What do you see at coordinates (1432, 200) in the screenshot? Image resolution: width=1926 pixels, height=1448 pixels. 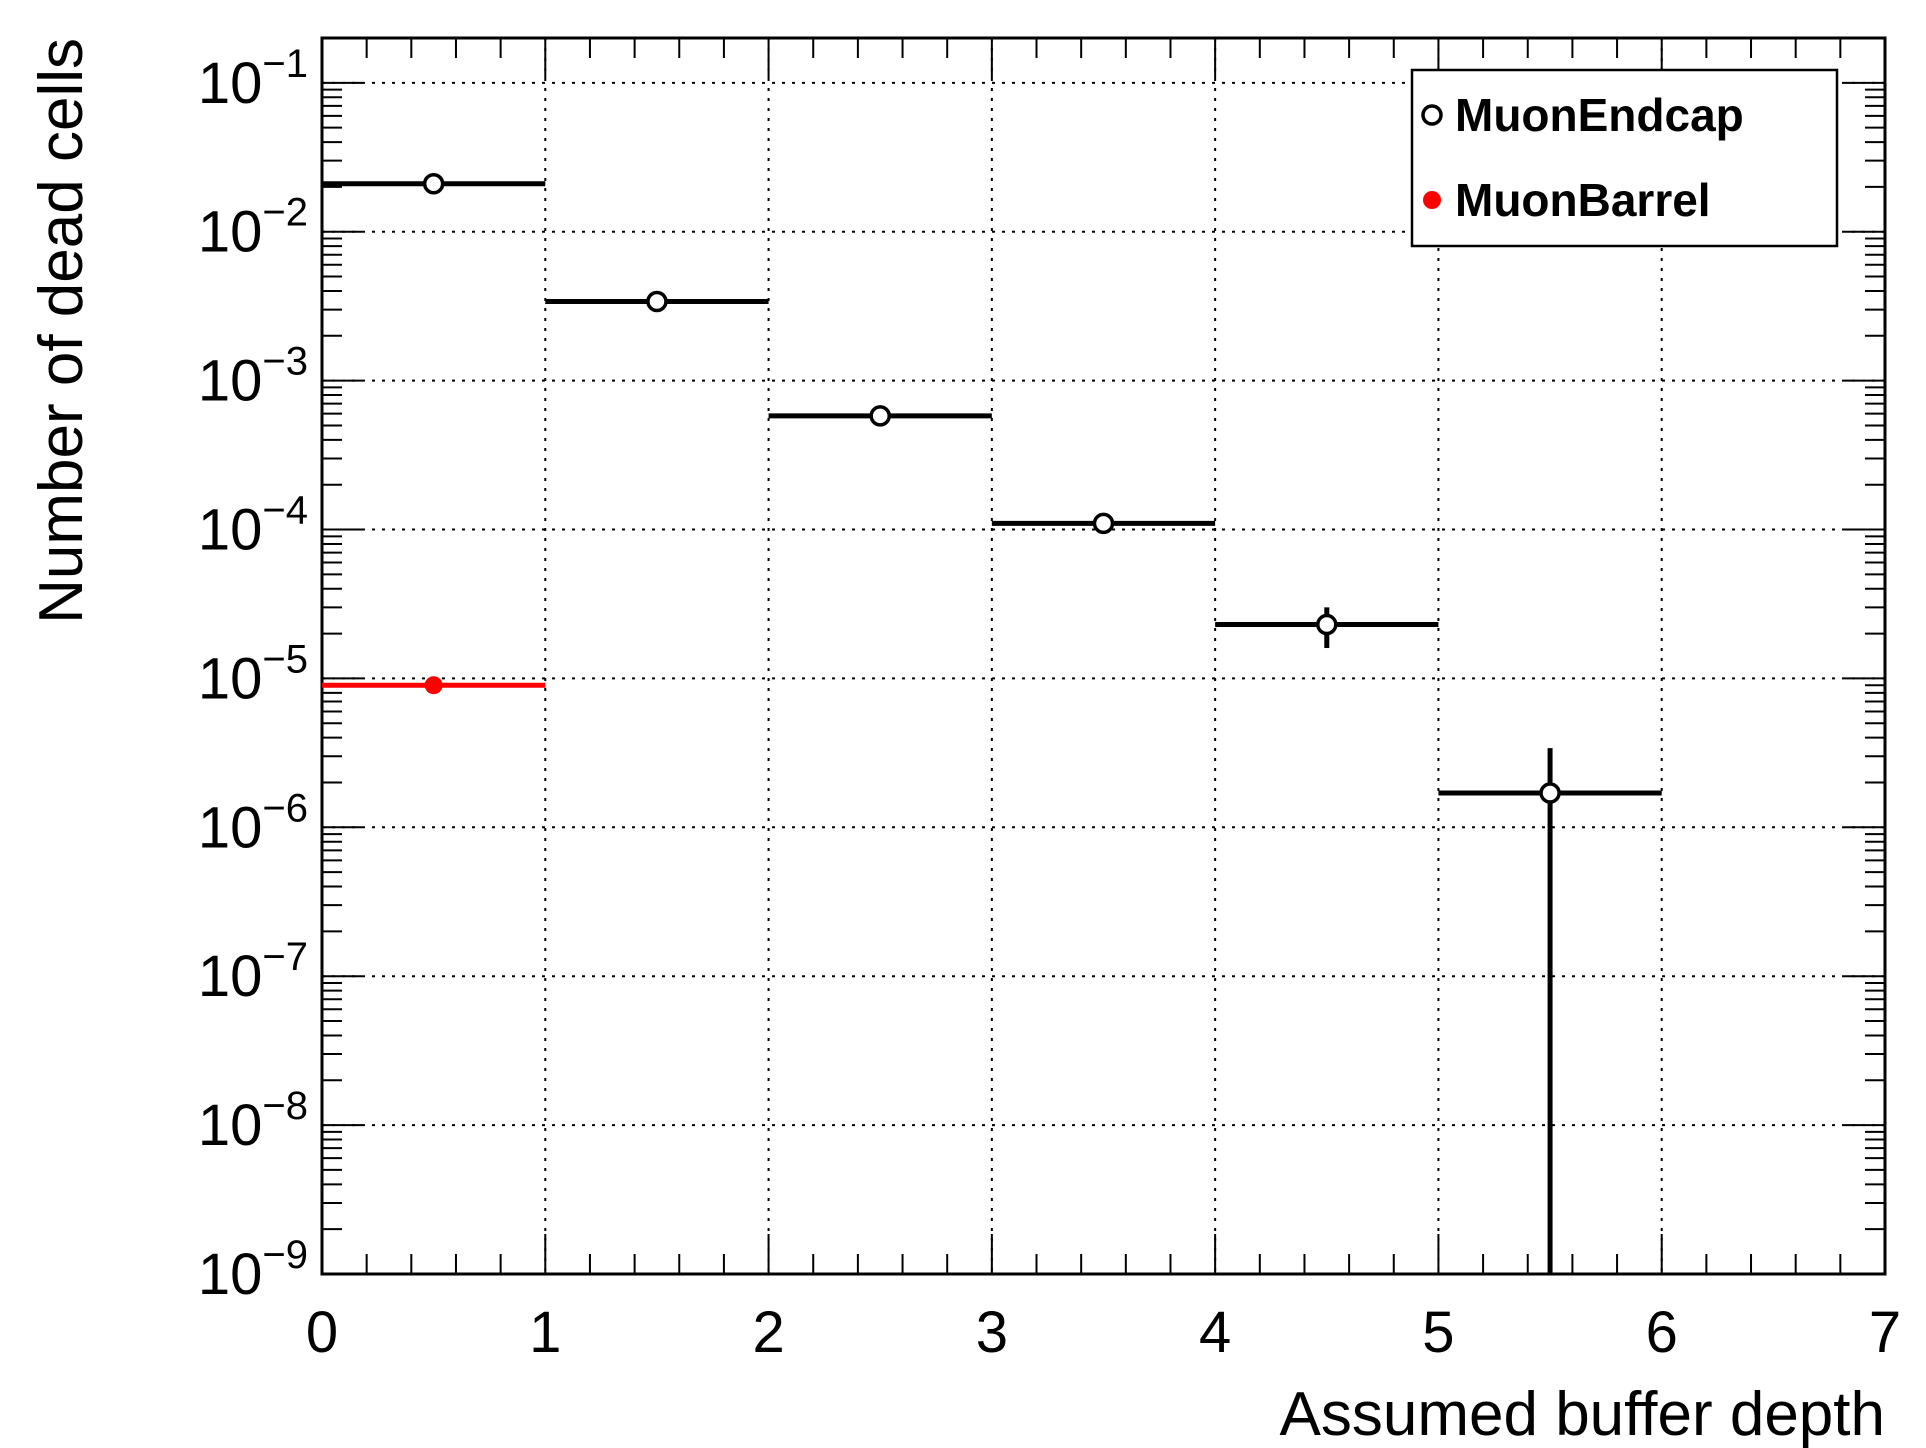 I see `legend-marker-muonbarrel` at bounding box center [1432, 200].